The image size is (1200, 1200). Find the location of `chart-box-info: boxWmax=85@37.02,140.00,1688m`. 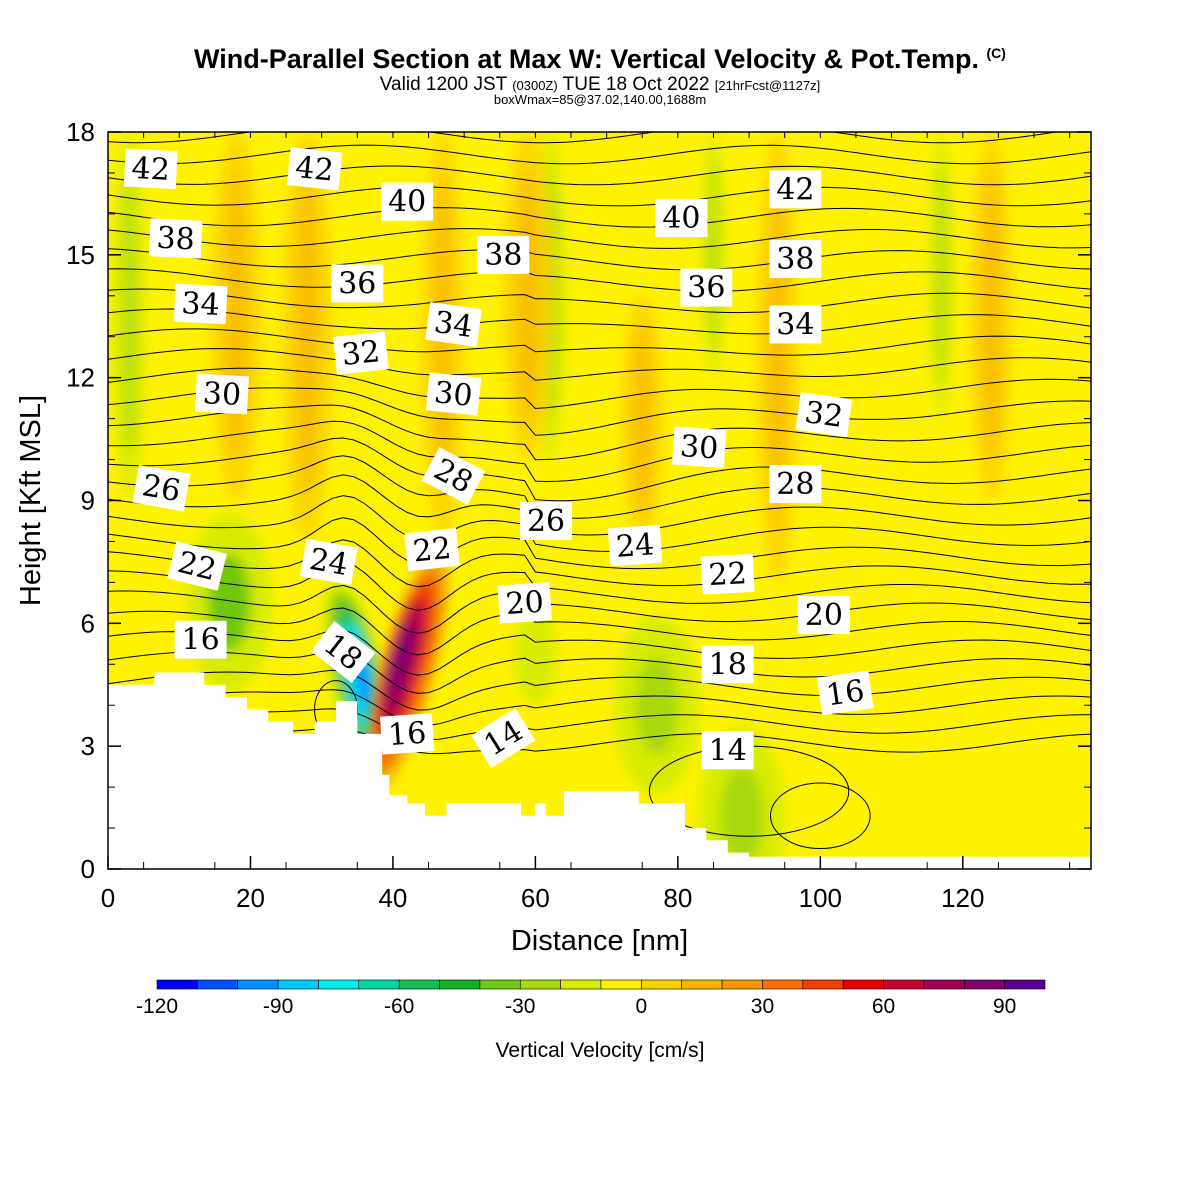

chart-box-info: boxWmax=85@37.02,140.00,1688m is located at coordinates (600, 99).